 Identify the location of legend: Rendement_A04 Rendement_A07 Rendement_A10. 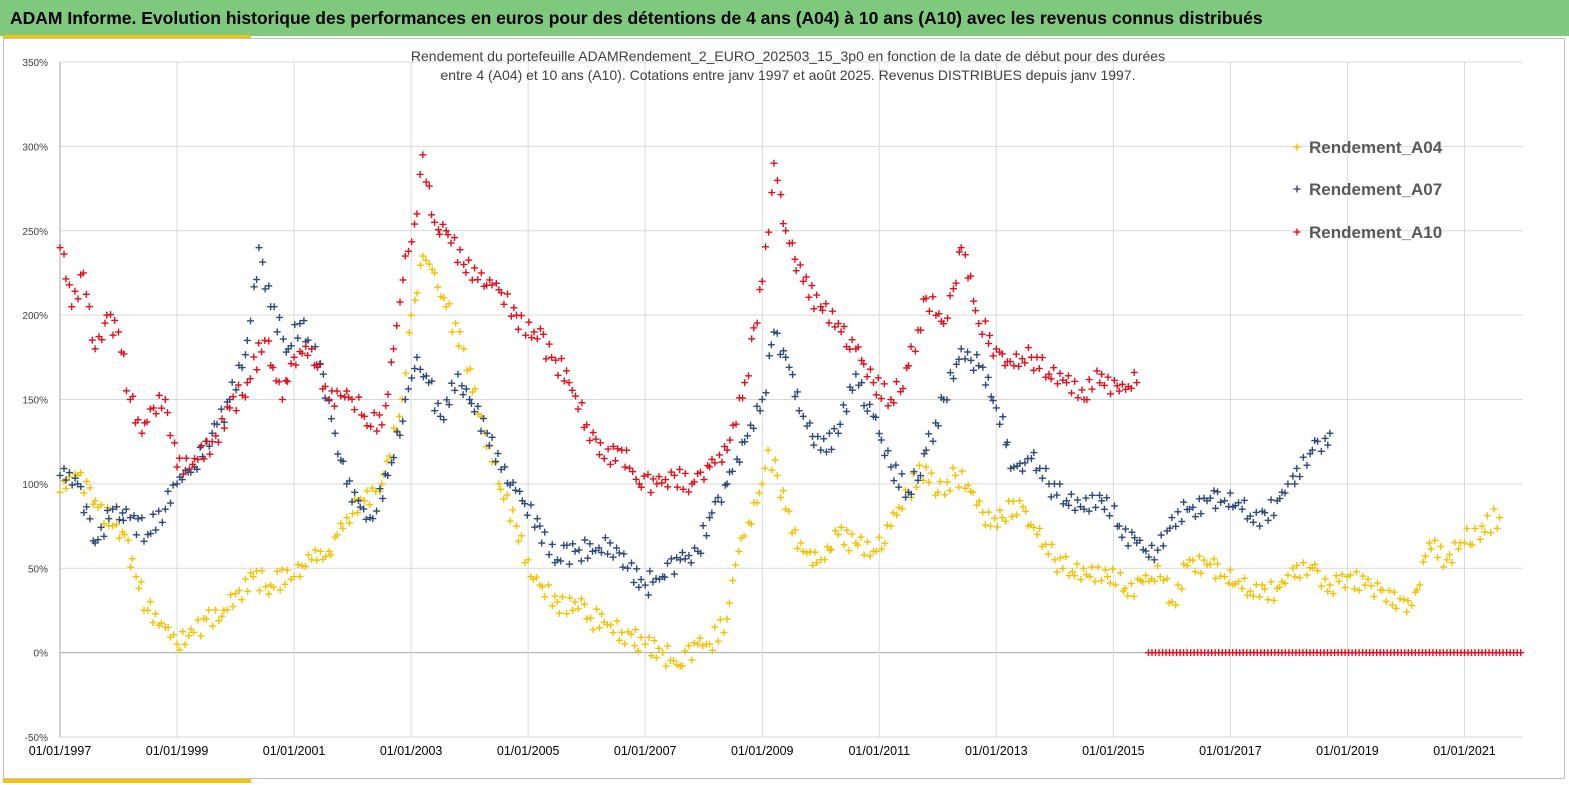
(1368, 190).